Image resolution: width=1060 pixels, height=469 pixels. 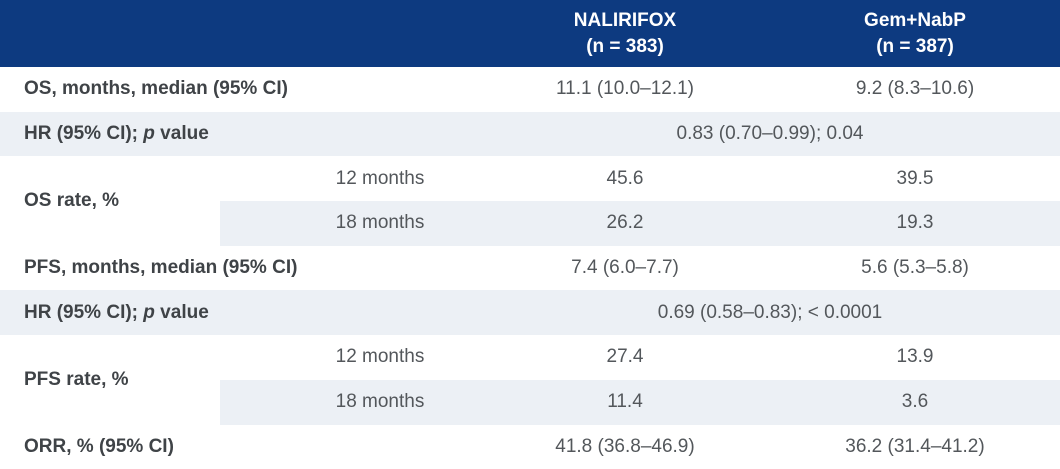 I want to click on pfs-rate-12-nalirifox-value: 27.4, so click(x=625, y=357).